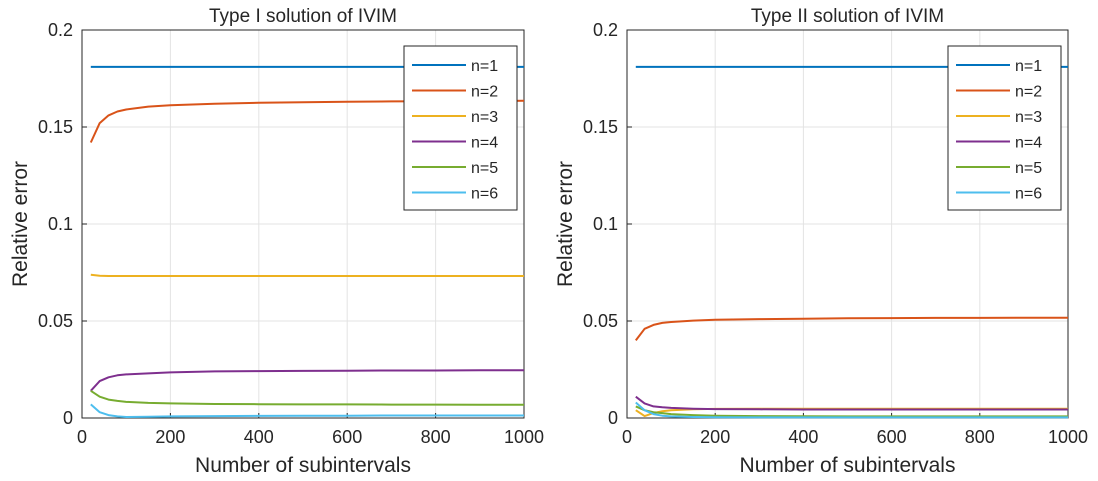 The height and width of the screenshot is (481, 1098). Describe the element at coordinates (851, 329) in the screenshot. I see `series-line-n=2` at that location.